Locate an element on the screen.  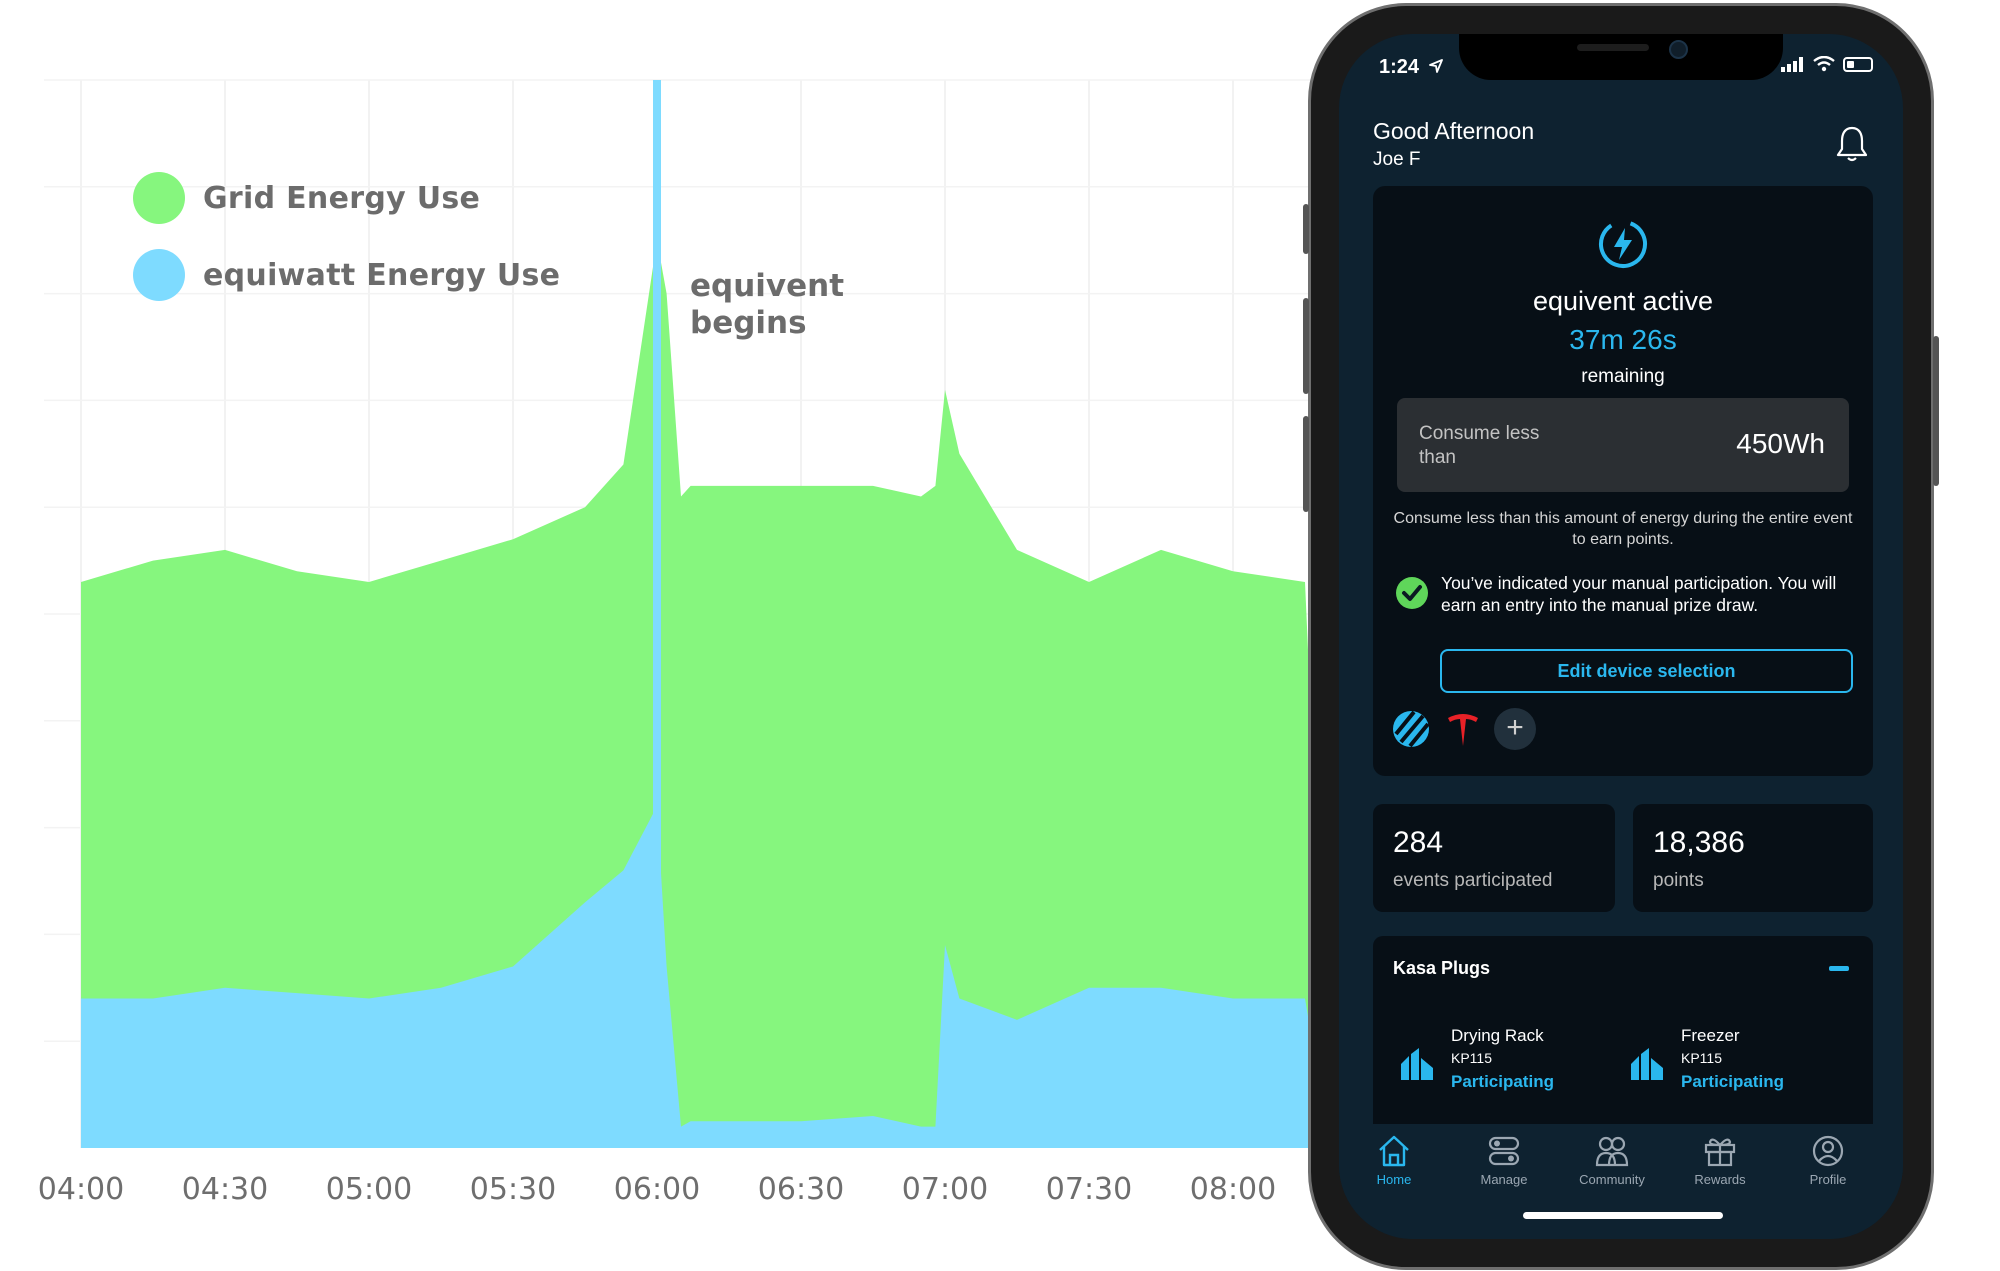
x-tick-label: 08:00 is located at coordinates (1233, 1189).